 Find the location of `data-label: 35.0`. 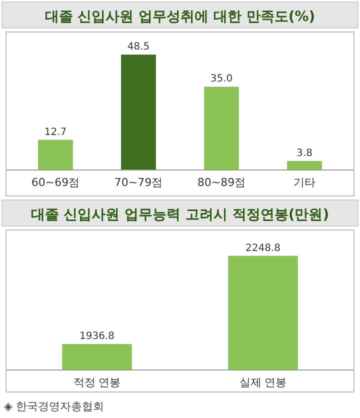

data-label: 35.0 is located at coordinates (221, 79).